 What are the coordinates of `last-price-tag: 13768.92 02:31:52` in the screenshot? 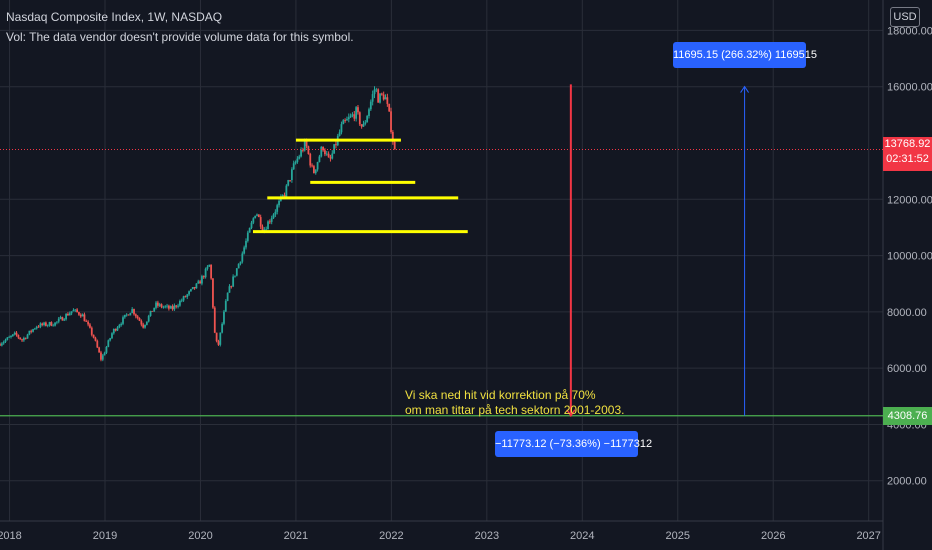 It's located at (907, 154).